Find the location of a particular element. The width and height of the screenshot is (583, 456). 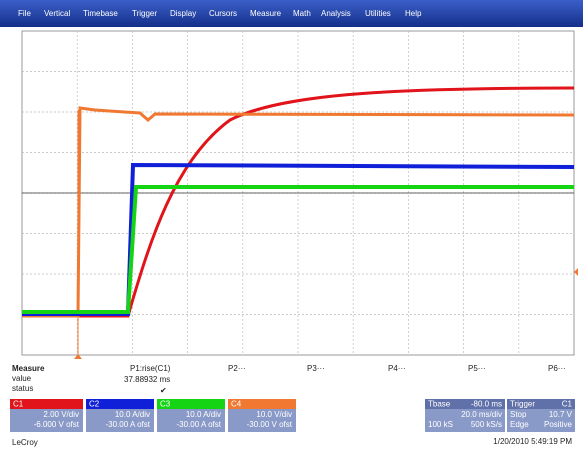

measure-title: Measure is located at coordinates (28, 368).